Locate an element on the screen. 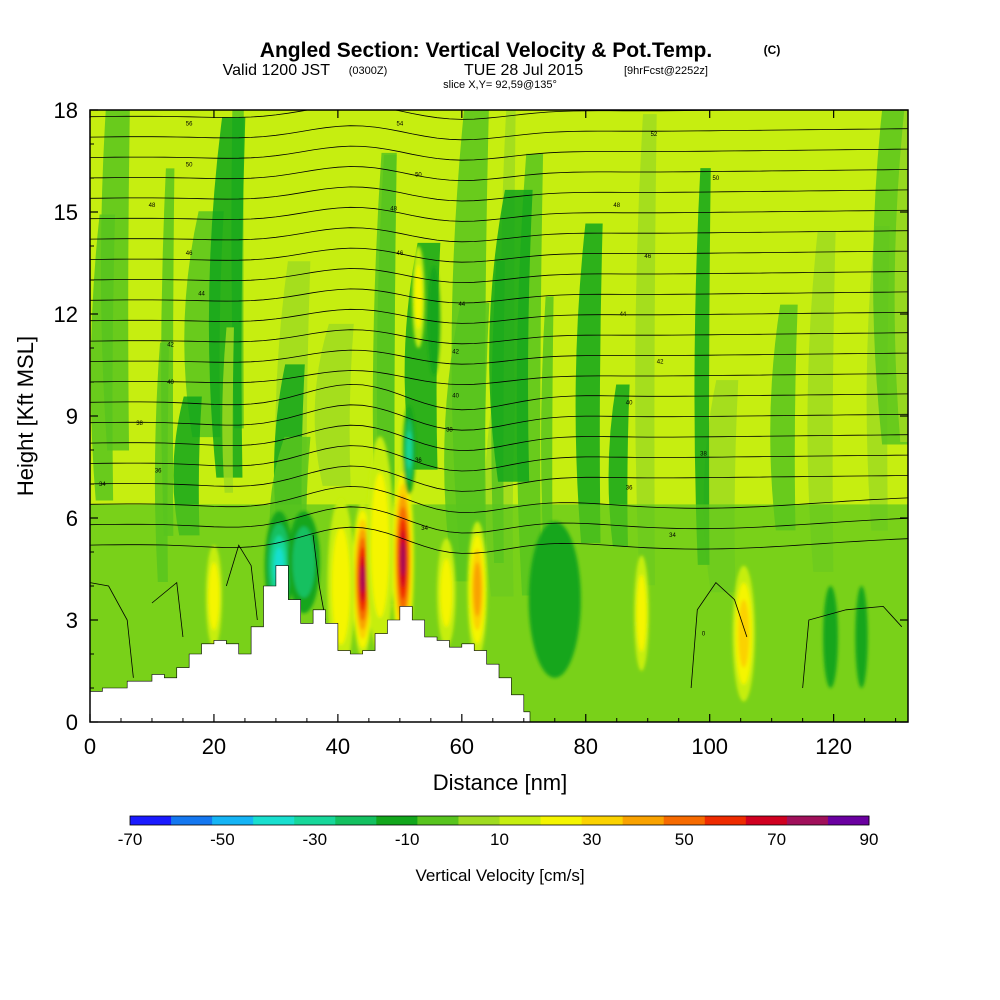 This screenshot has height=1000, width=1000. x-tick-label: 0 is located at coordinates (90, 746).